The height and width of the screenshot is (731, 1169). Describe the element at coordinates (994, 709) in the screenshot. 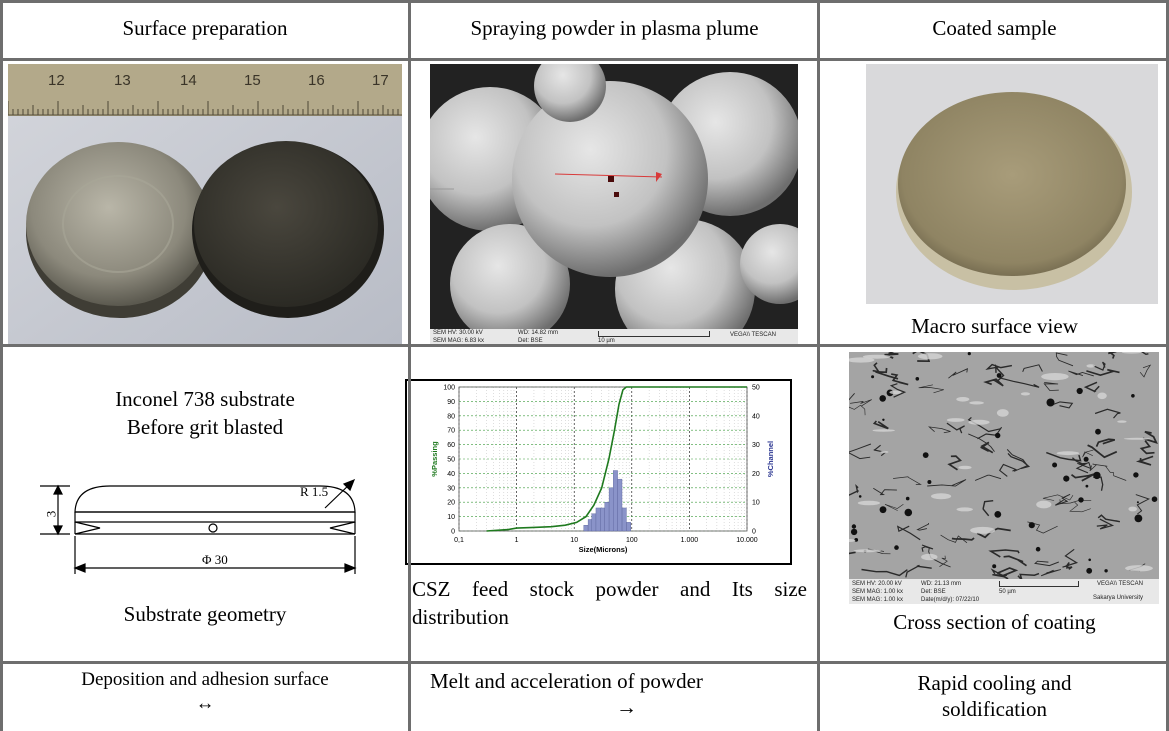

I see `cooling-line-2: soldification` at that location.